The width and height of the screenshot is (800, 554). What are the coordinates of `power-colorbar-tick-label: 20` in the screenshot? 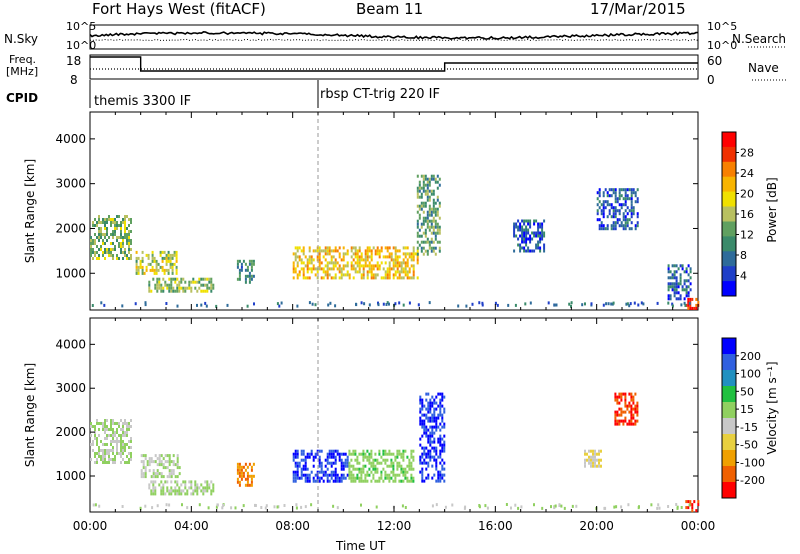 It's located at (747, 194).